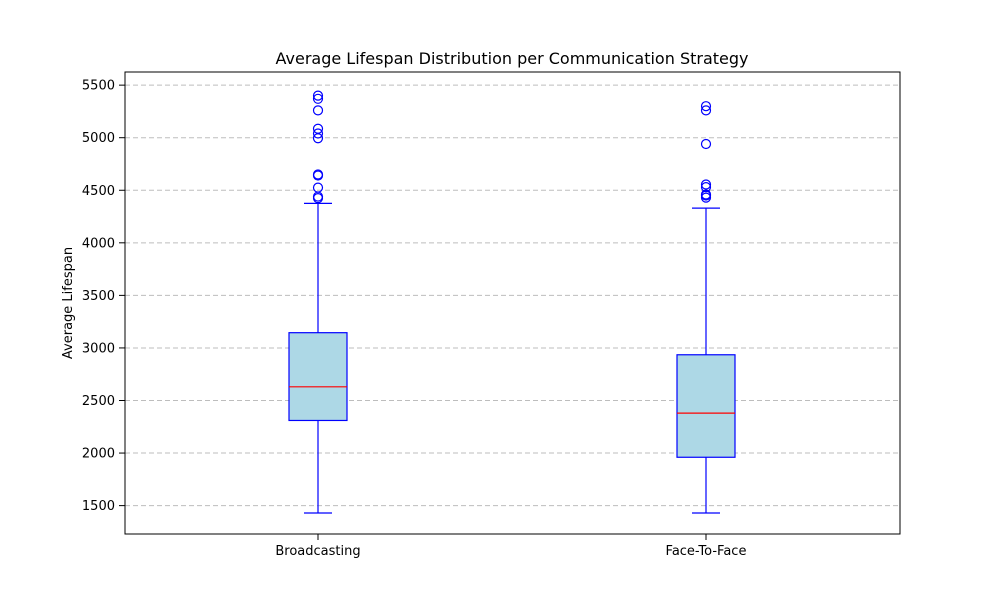 The width and height of the screenshot is (1000, 600). Describe the element at coordinates (98, 401) in the screenshot. I see `y-tick-label: 2500` at that location.